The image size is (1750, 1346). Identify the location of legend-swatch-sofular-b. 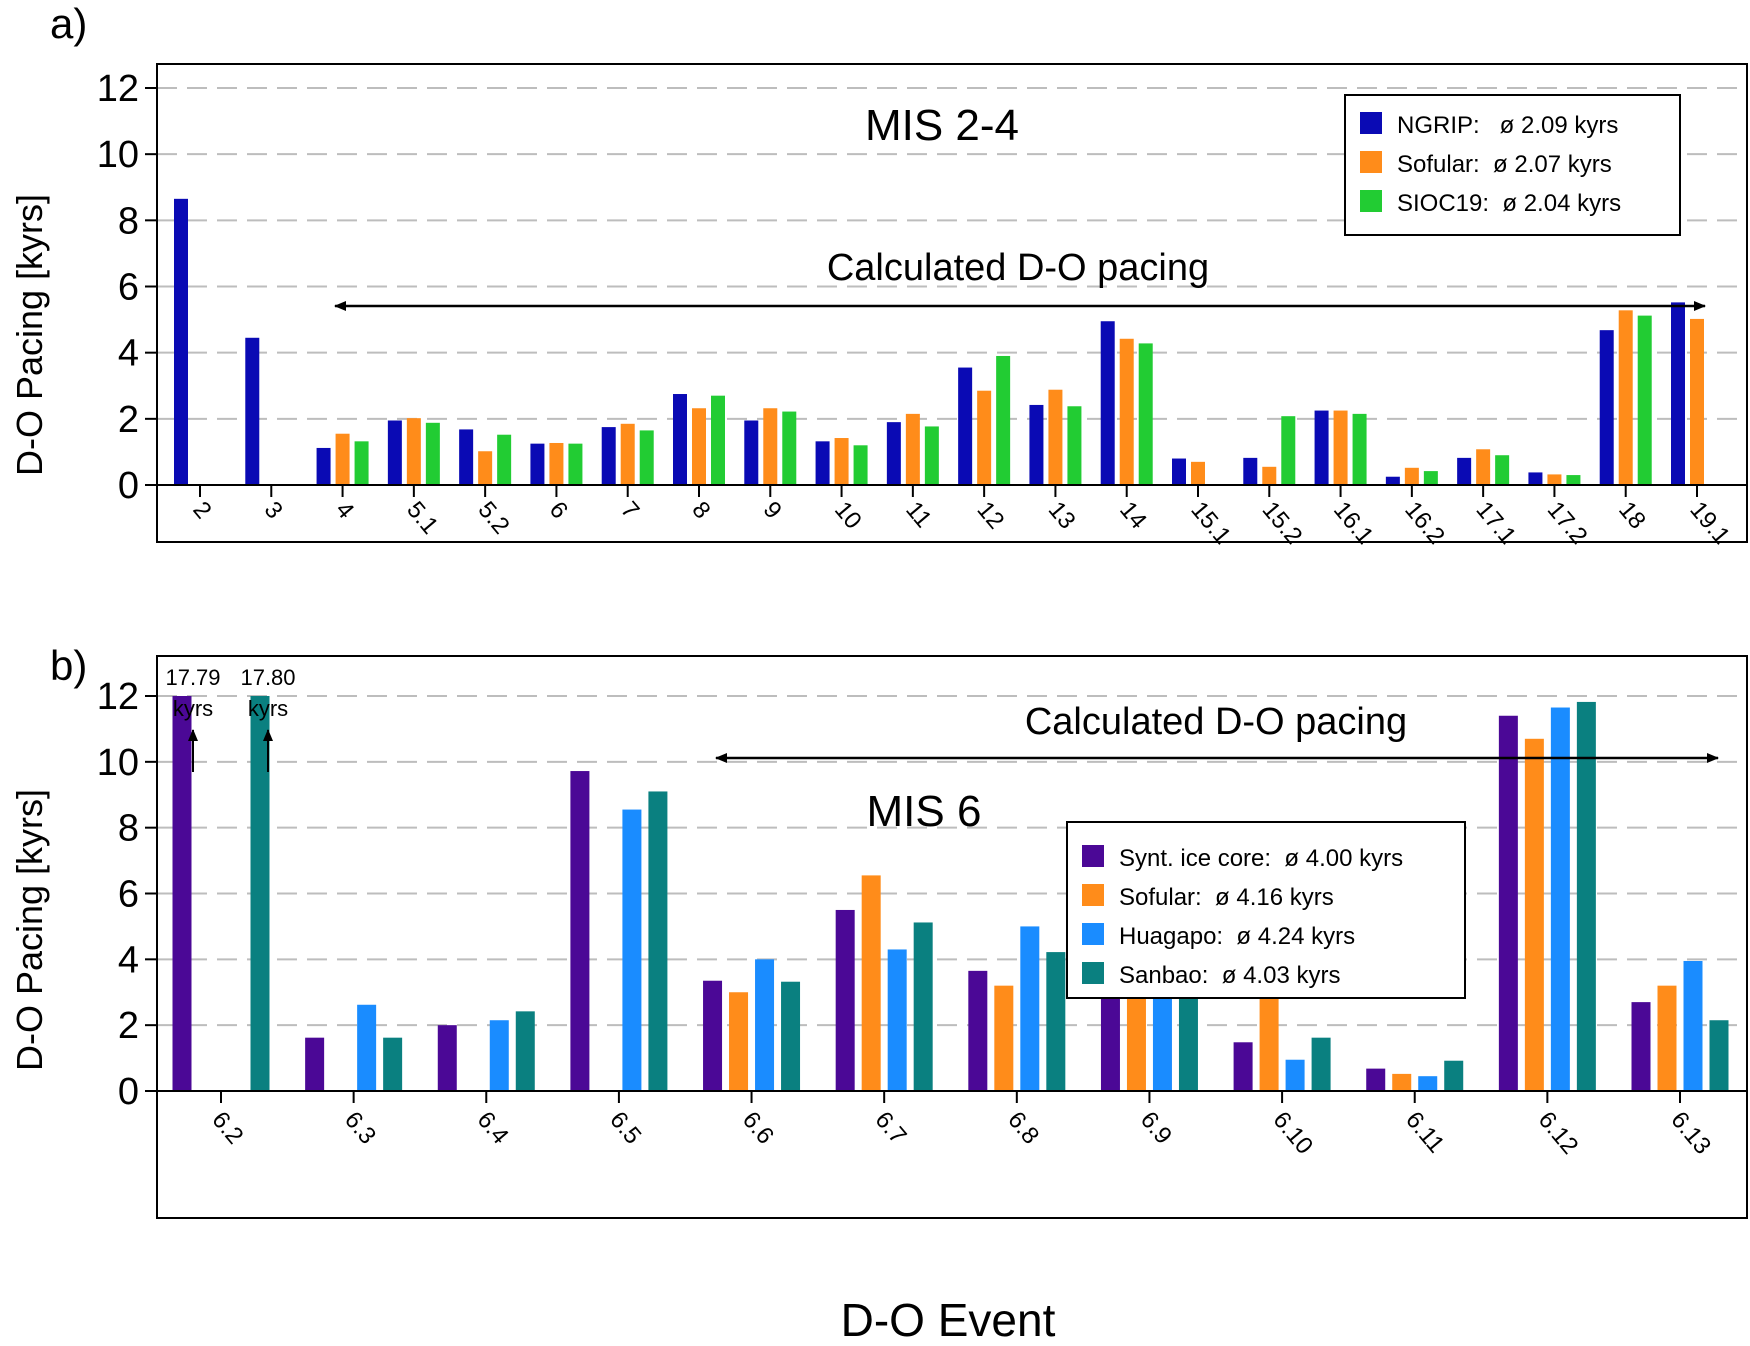
(1093, 895).